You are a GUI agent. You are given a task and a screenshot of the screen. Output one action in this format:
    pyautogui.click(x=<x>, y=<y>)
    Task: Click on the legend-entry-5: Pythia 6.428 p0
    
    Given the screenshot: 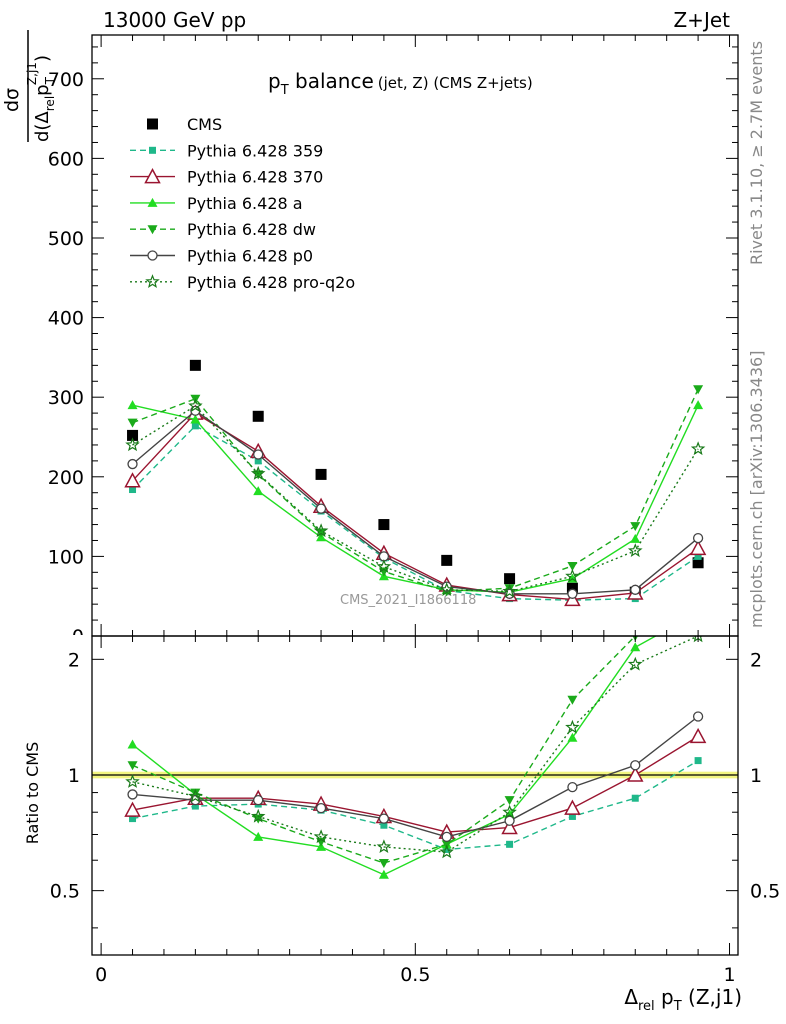 What is the action you would take?
    pyautogui.click(x=221, y=256)
    